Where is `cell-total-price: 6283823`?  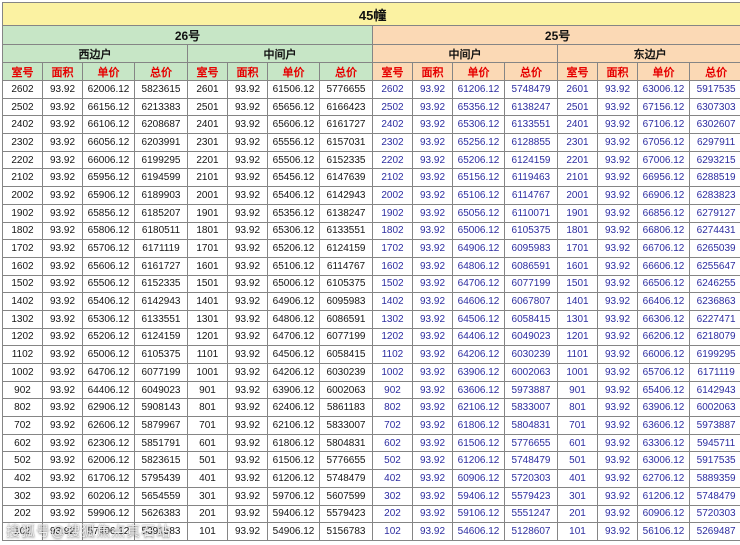
cell-total-price: 6283823 is located at coordinates (714, 195).